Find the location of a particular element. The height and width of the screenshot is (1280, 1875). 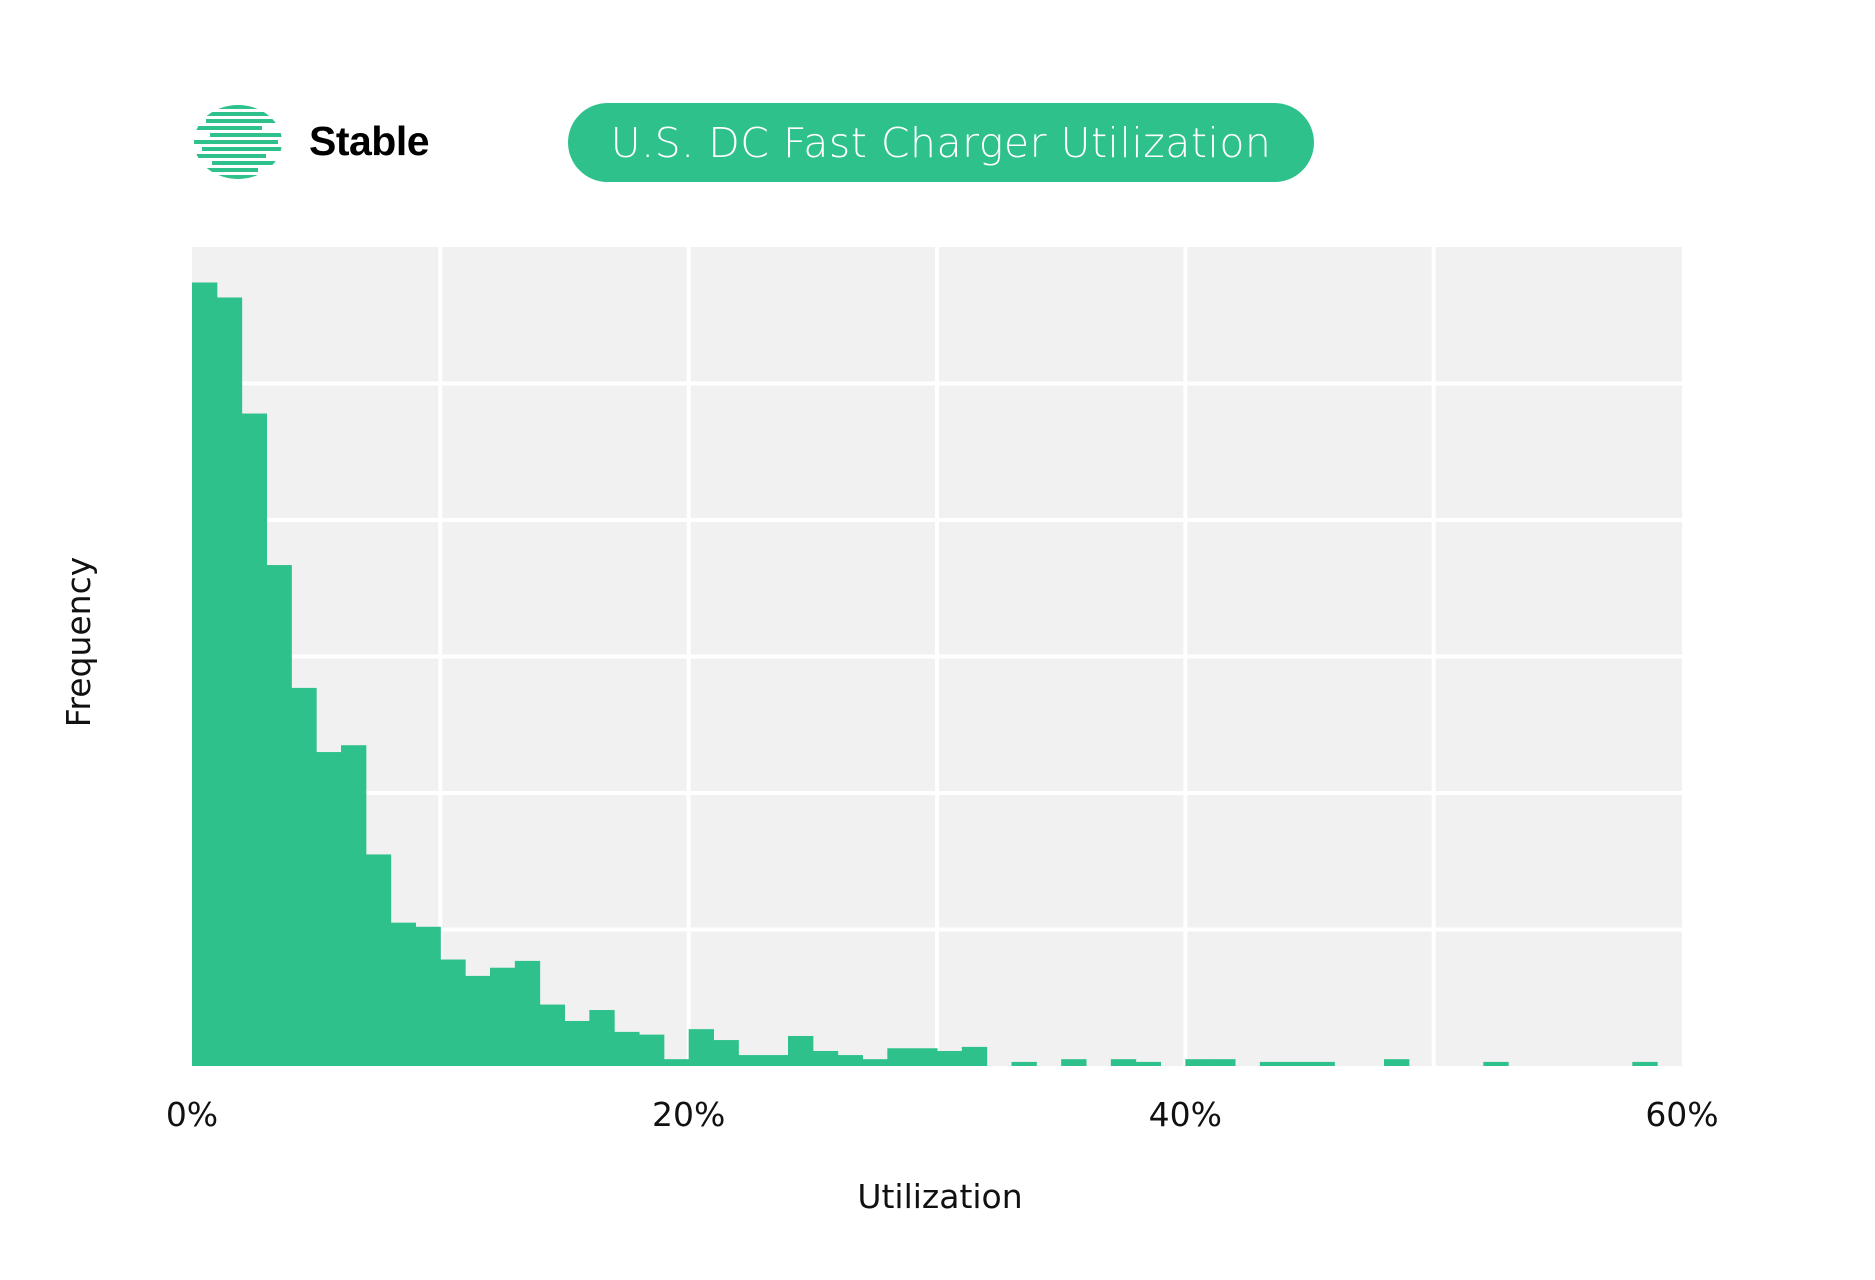

x-tick-label: 60% is located at coordinates (1681, 1114).